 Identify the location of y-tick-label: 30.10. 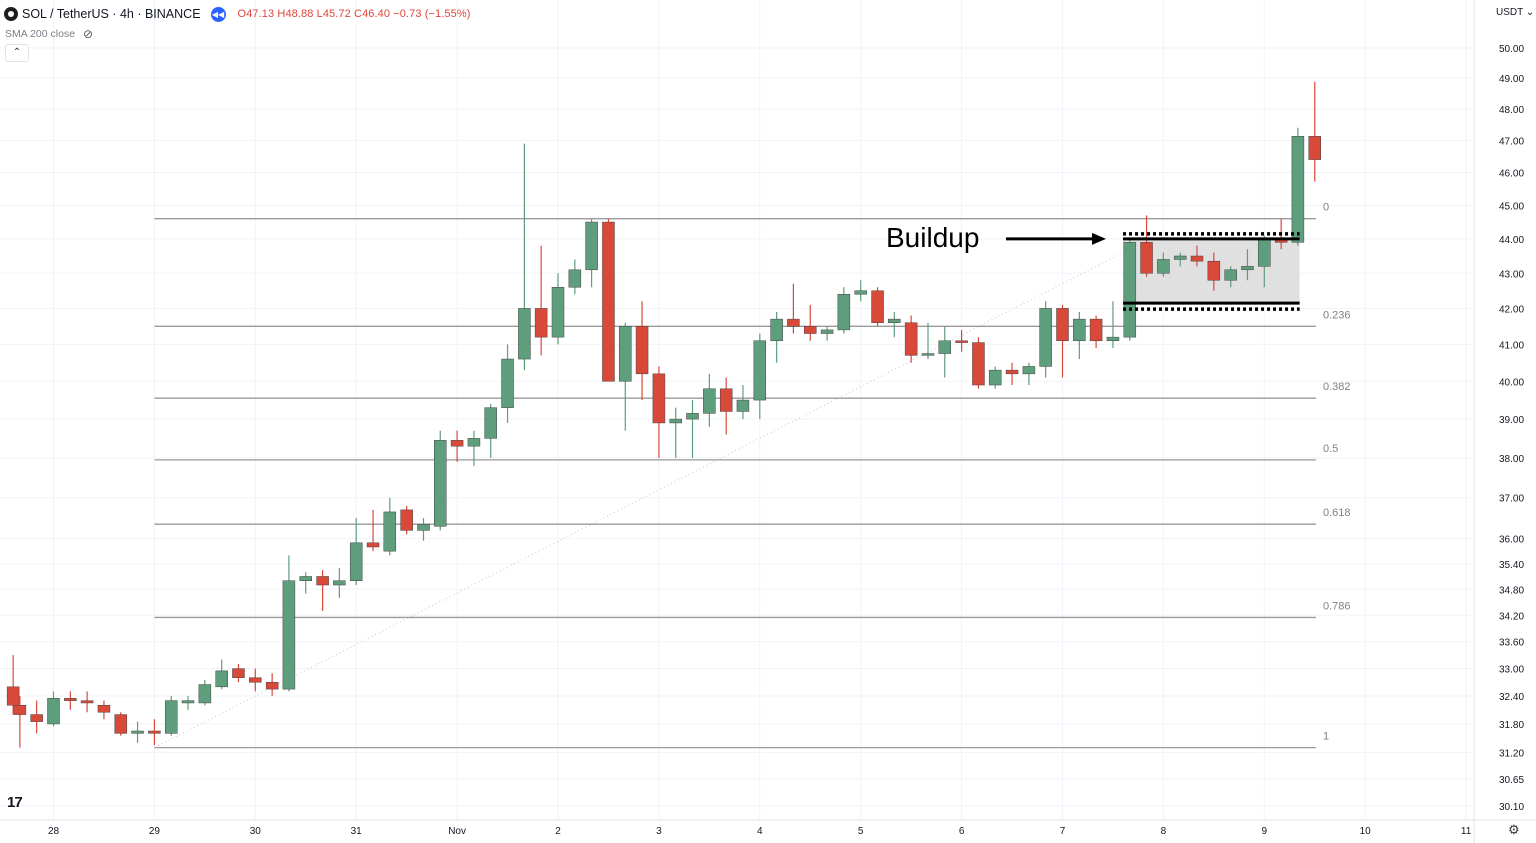
(1511, 807).